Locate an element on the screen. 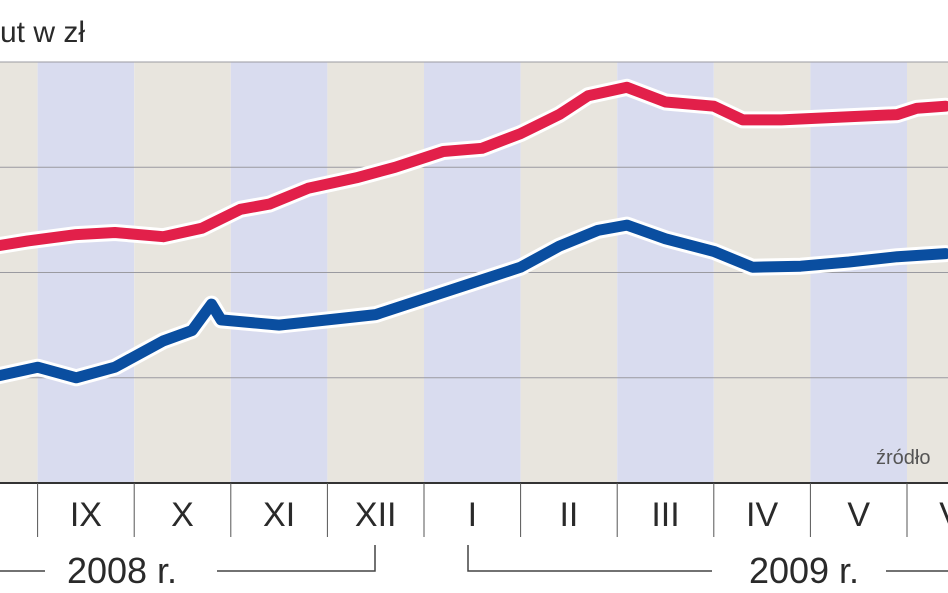 The width and height of the screenshot is (948, 593). chart-title: ut w zł is located at coordinates (42, 32).